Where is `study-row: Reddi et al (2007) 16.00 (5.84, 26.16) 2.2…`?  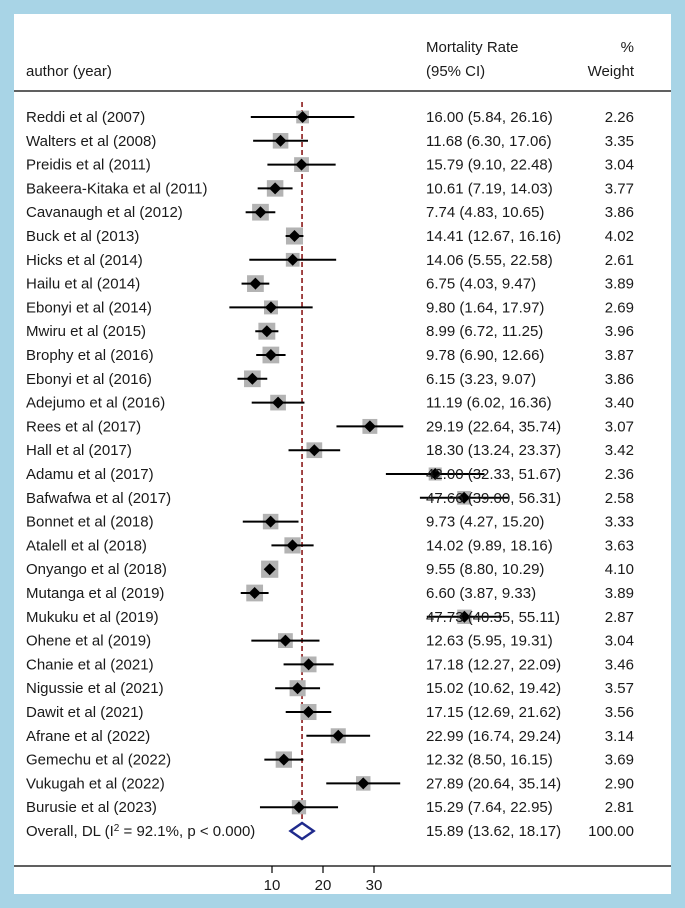 study-row: Reddi et al (2007) 16.00 (5.84, 26.16) 2.2… is located at coordinates (330, 117).